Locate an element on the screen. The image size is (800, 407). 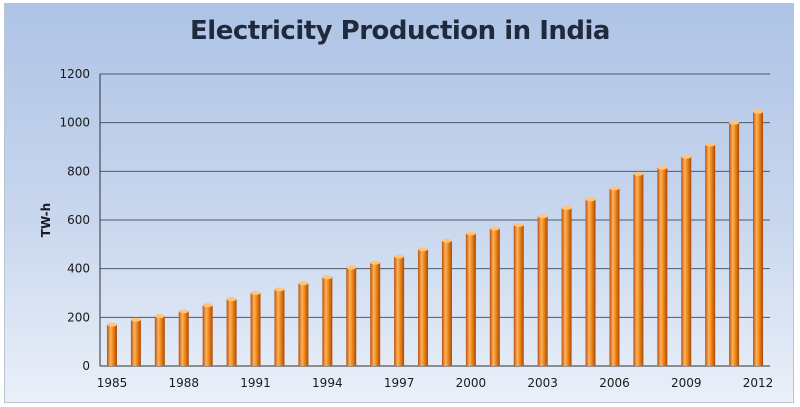
bar-cap-1990 is located at coordinates (231, 299).